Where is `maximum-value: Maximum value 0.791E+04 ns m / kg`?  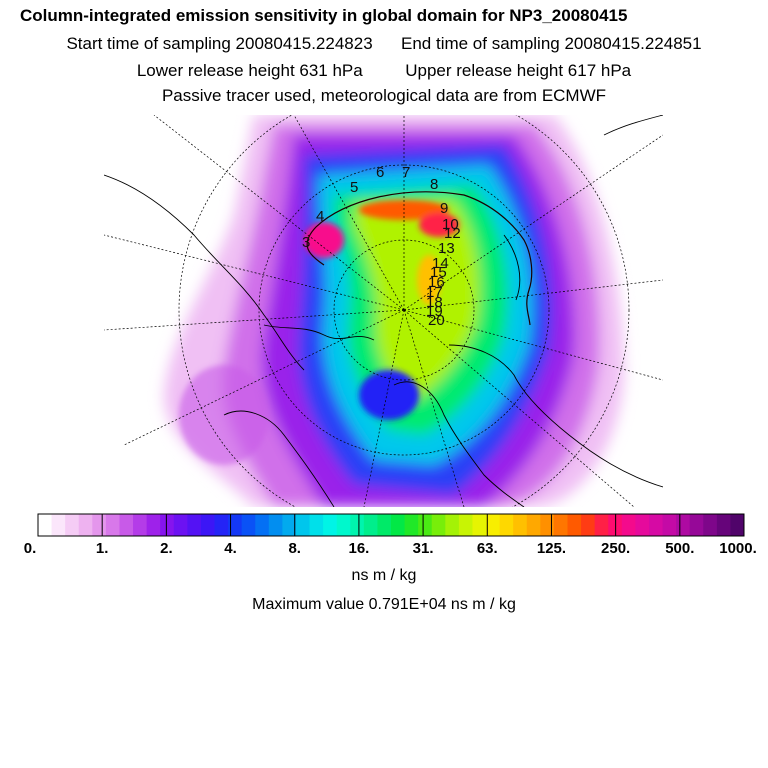 maximum-value: Maximum value 0.791E+04 ns m / kg is located at coordinates (384, 604).